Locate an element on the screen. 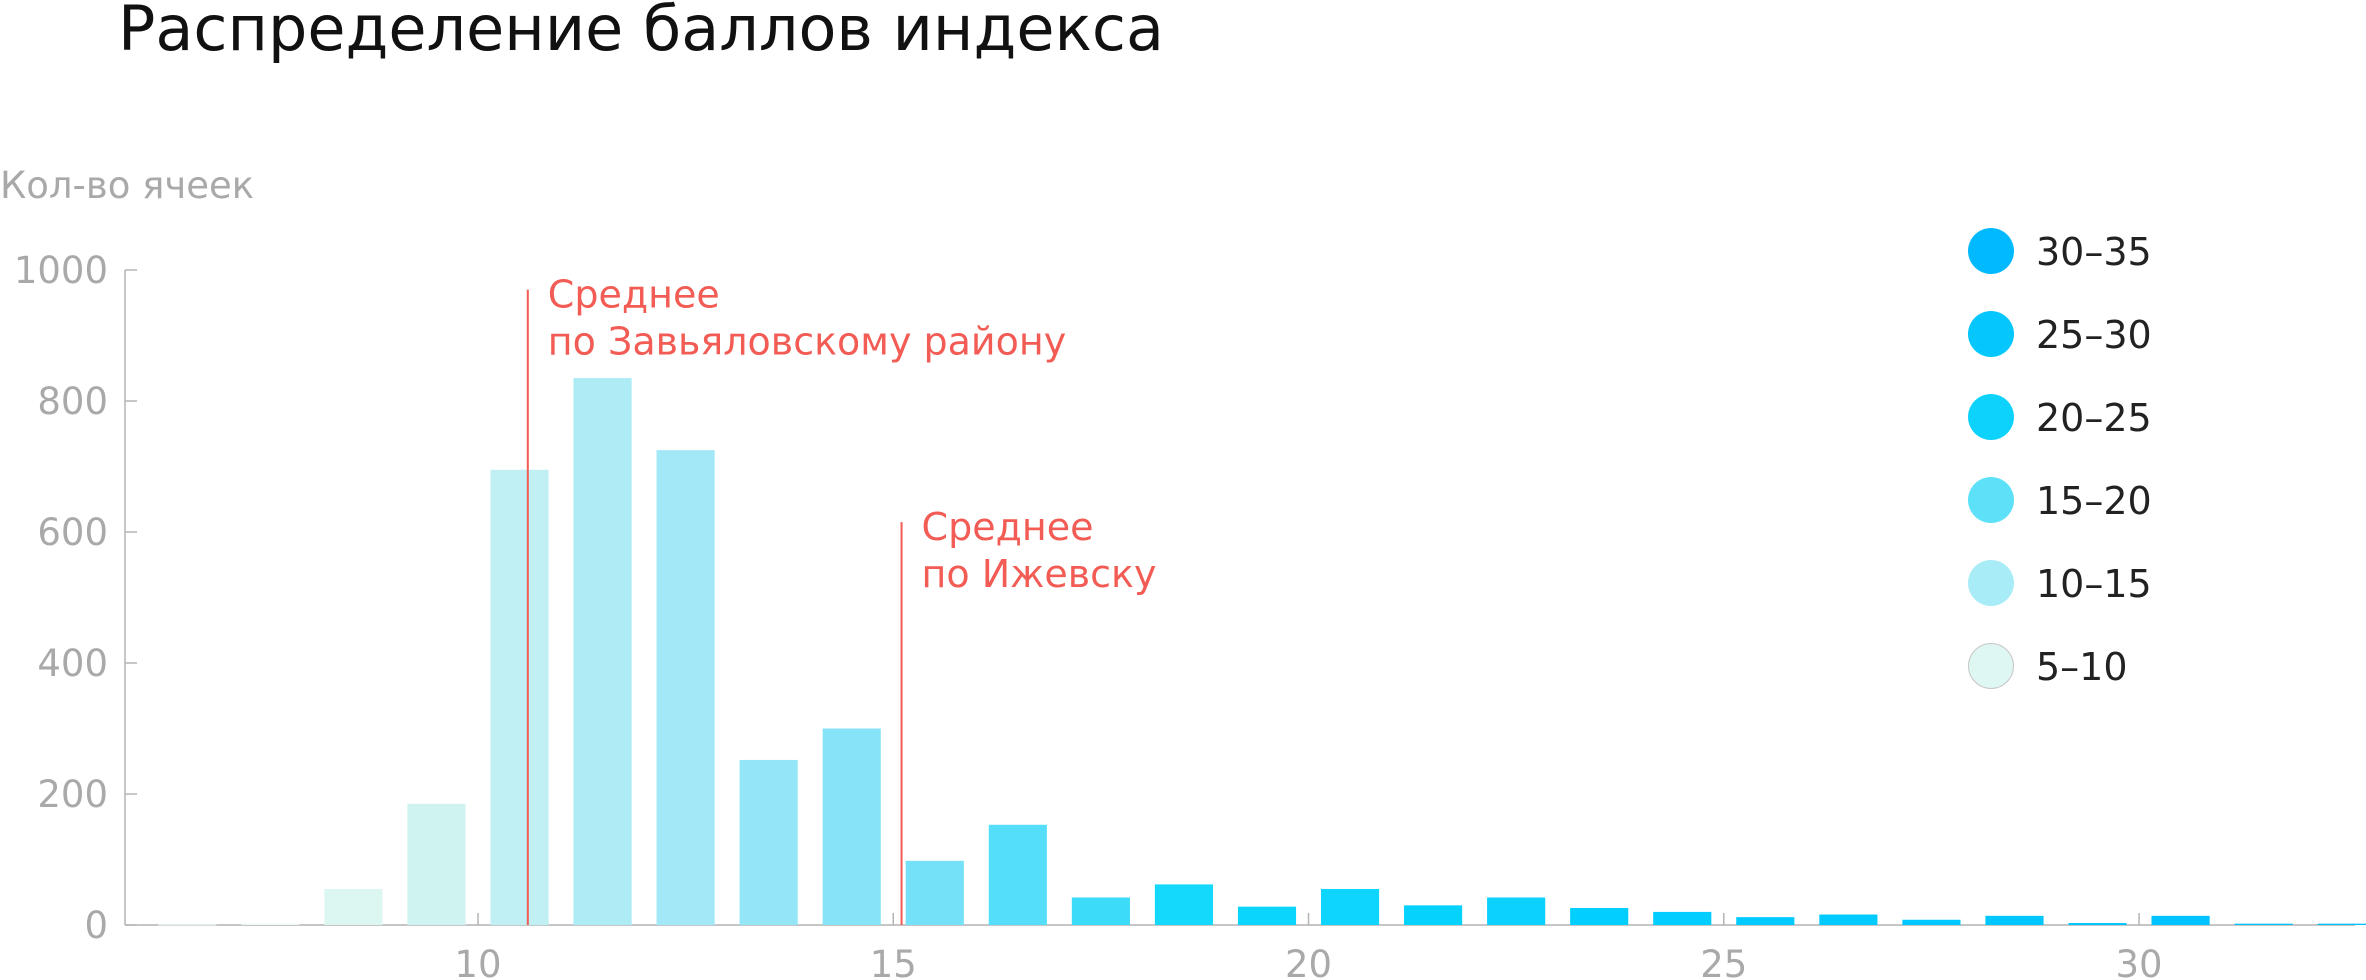 The height and width of the screenshot is (980, 2366). legend-item: 30–35 is located at coordinates (2098, 253).